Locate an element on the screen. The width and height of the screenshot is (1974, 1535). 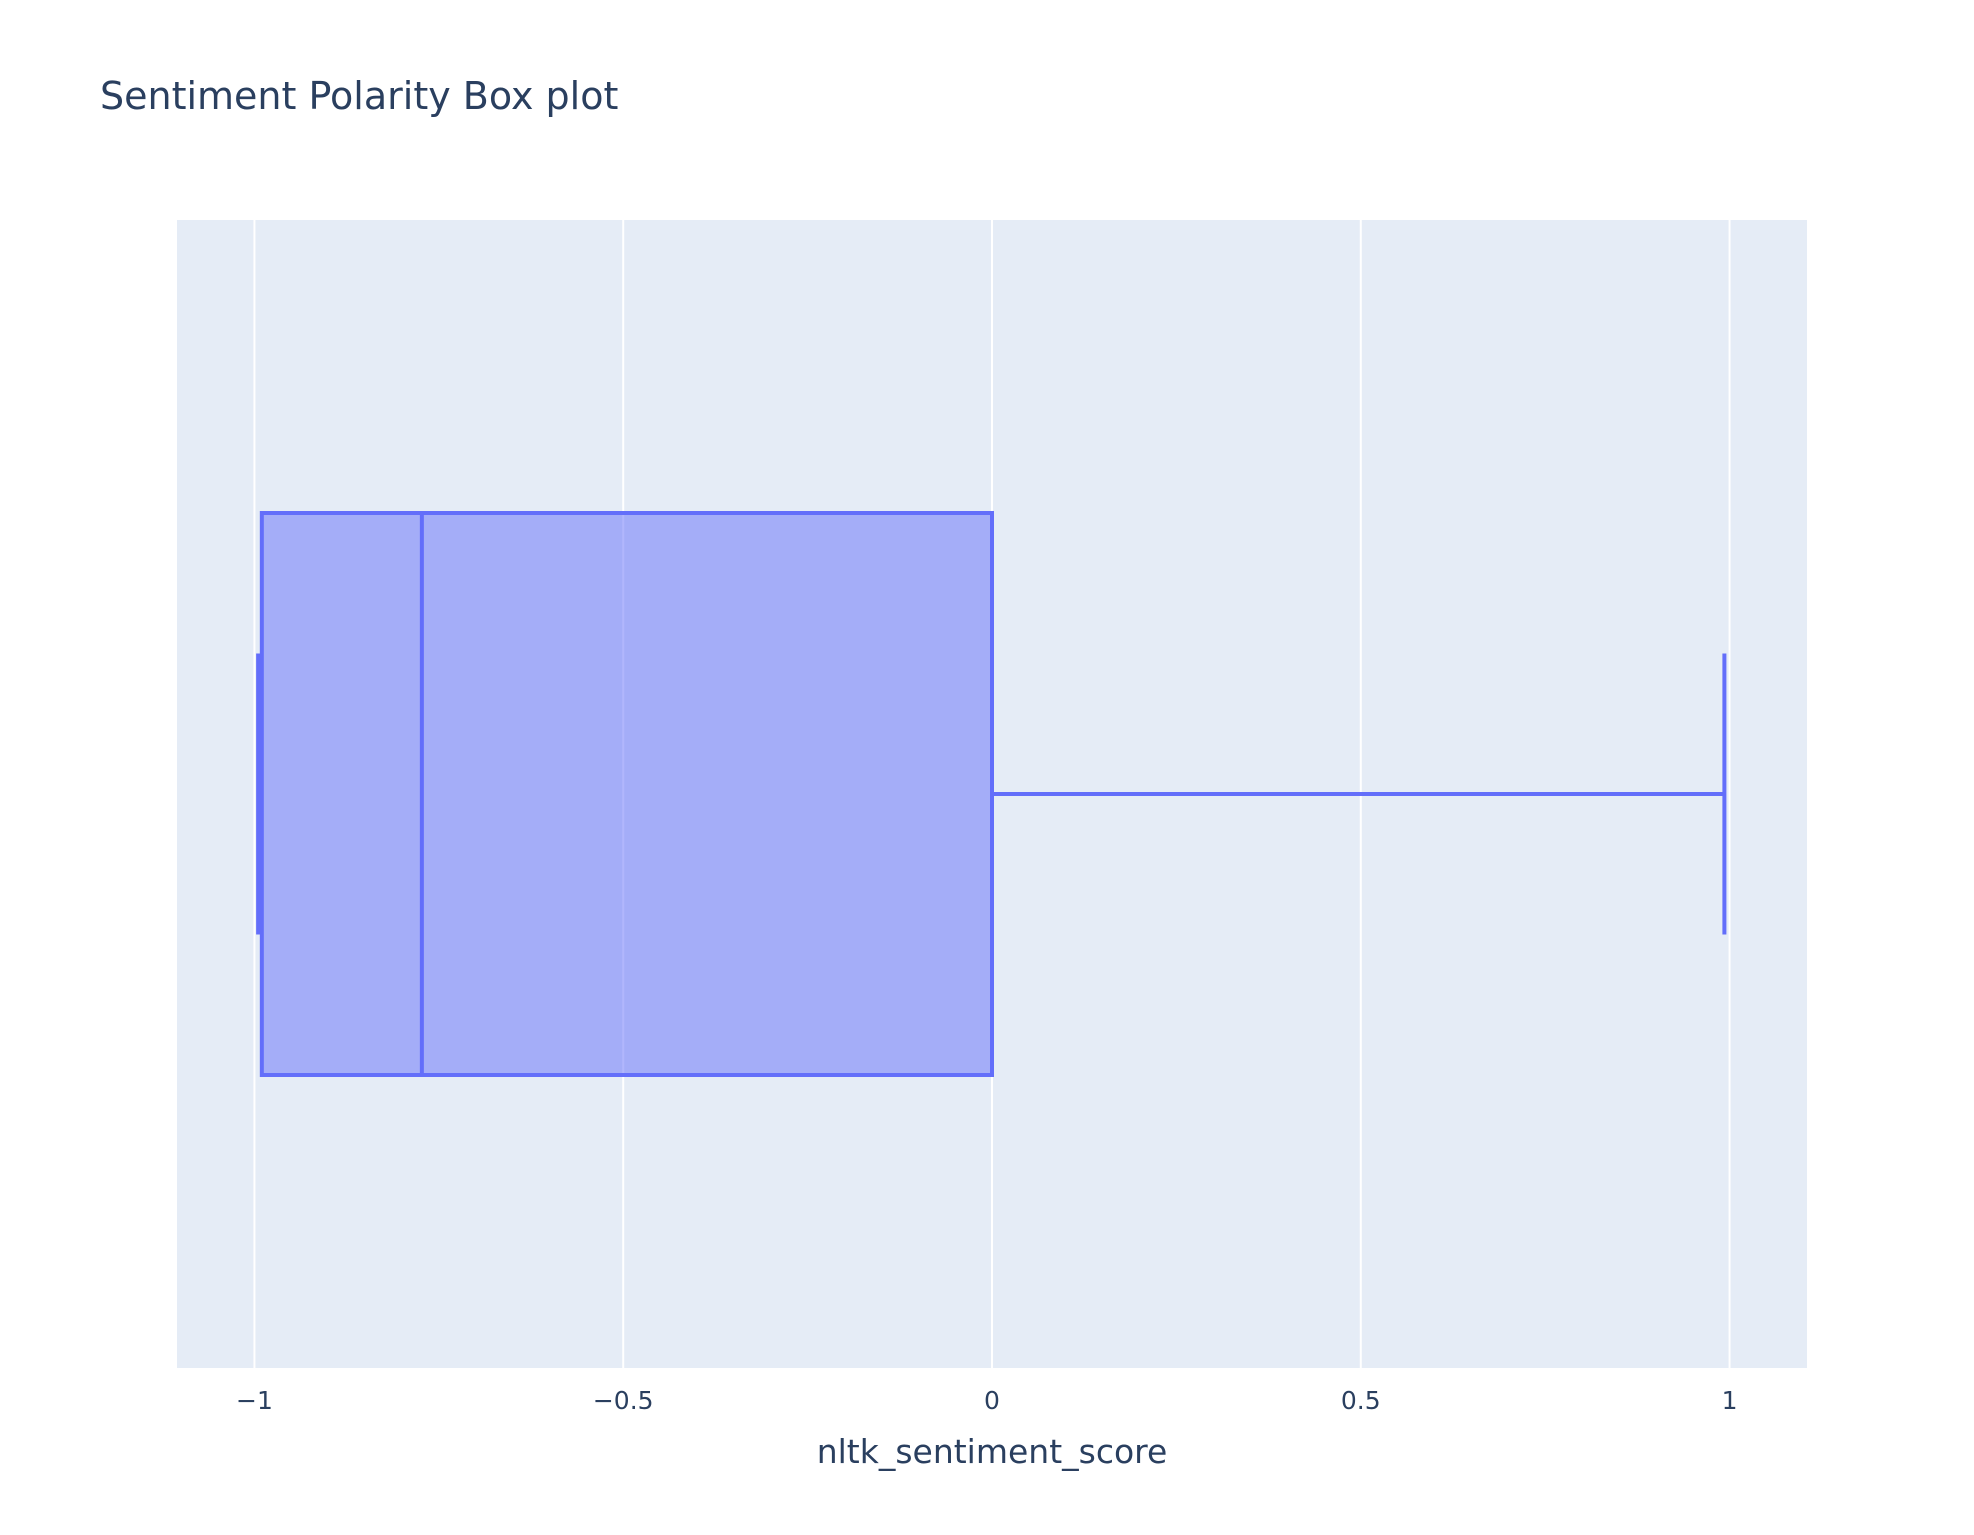
x-axis-ticks: −1 −0.5 0 0.5 1 is located at coordinates (986, 1400).